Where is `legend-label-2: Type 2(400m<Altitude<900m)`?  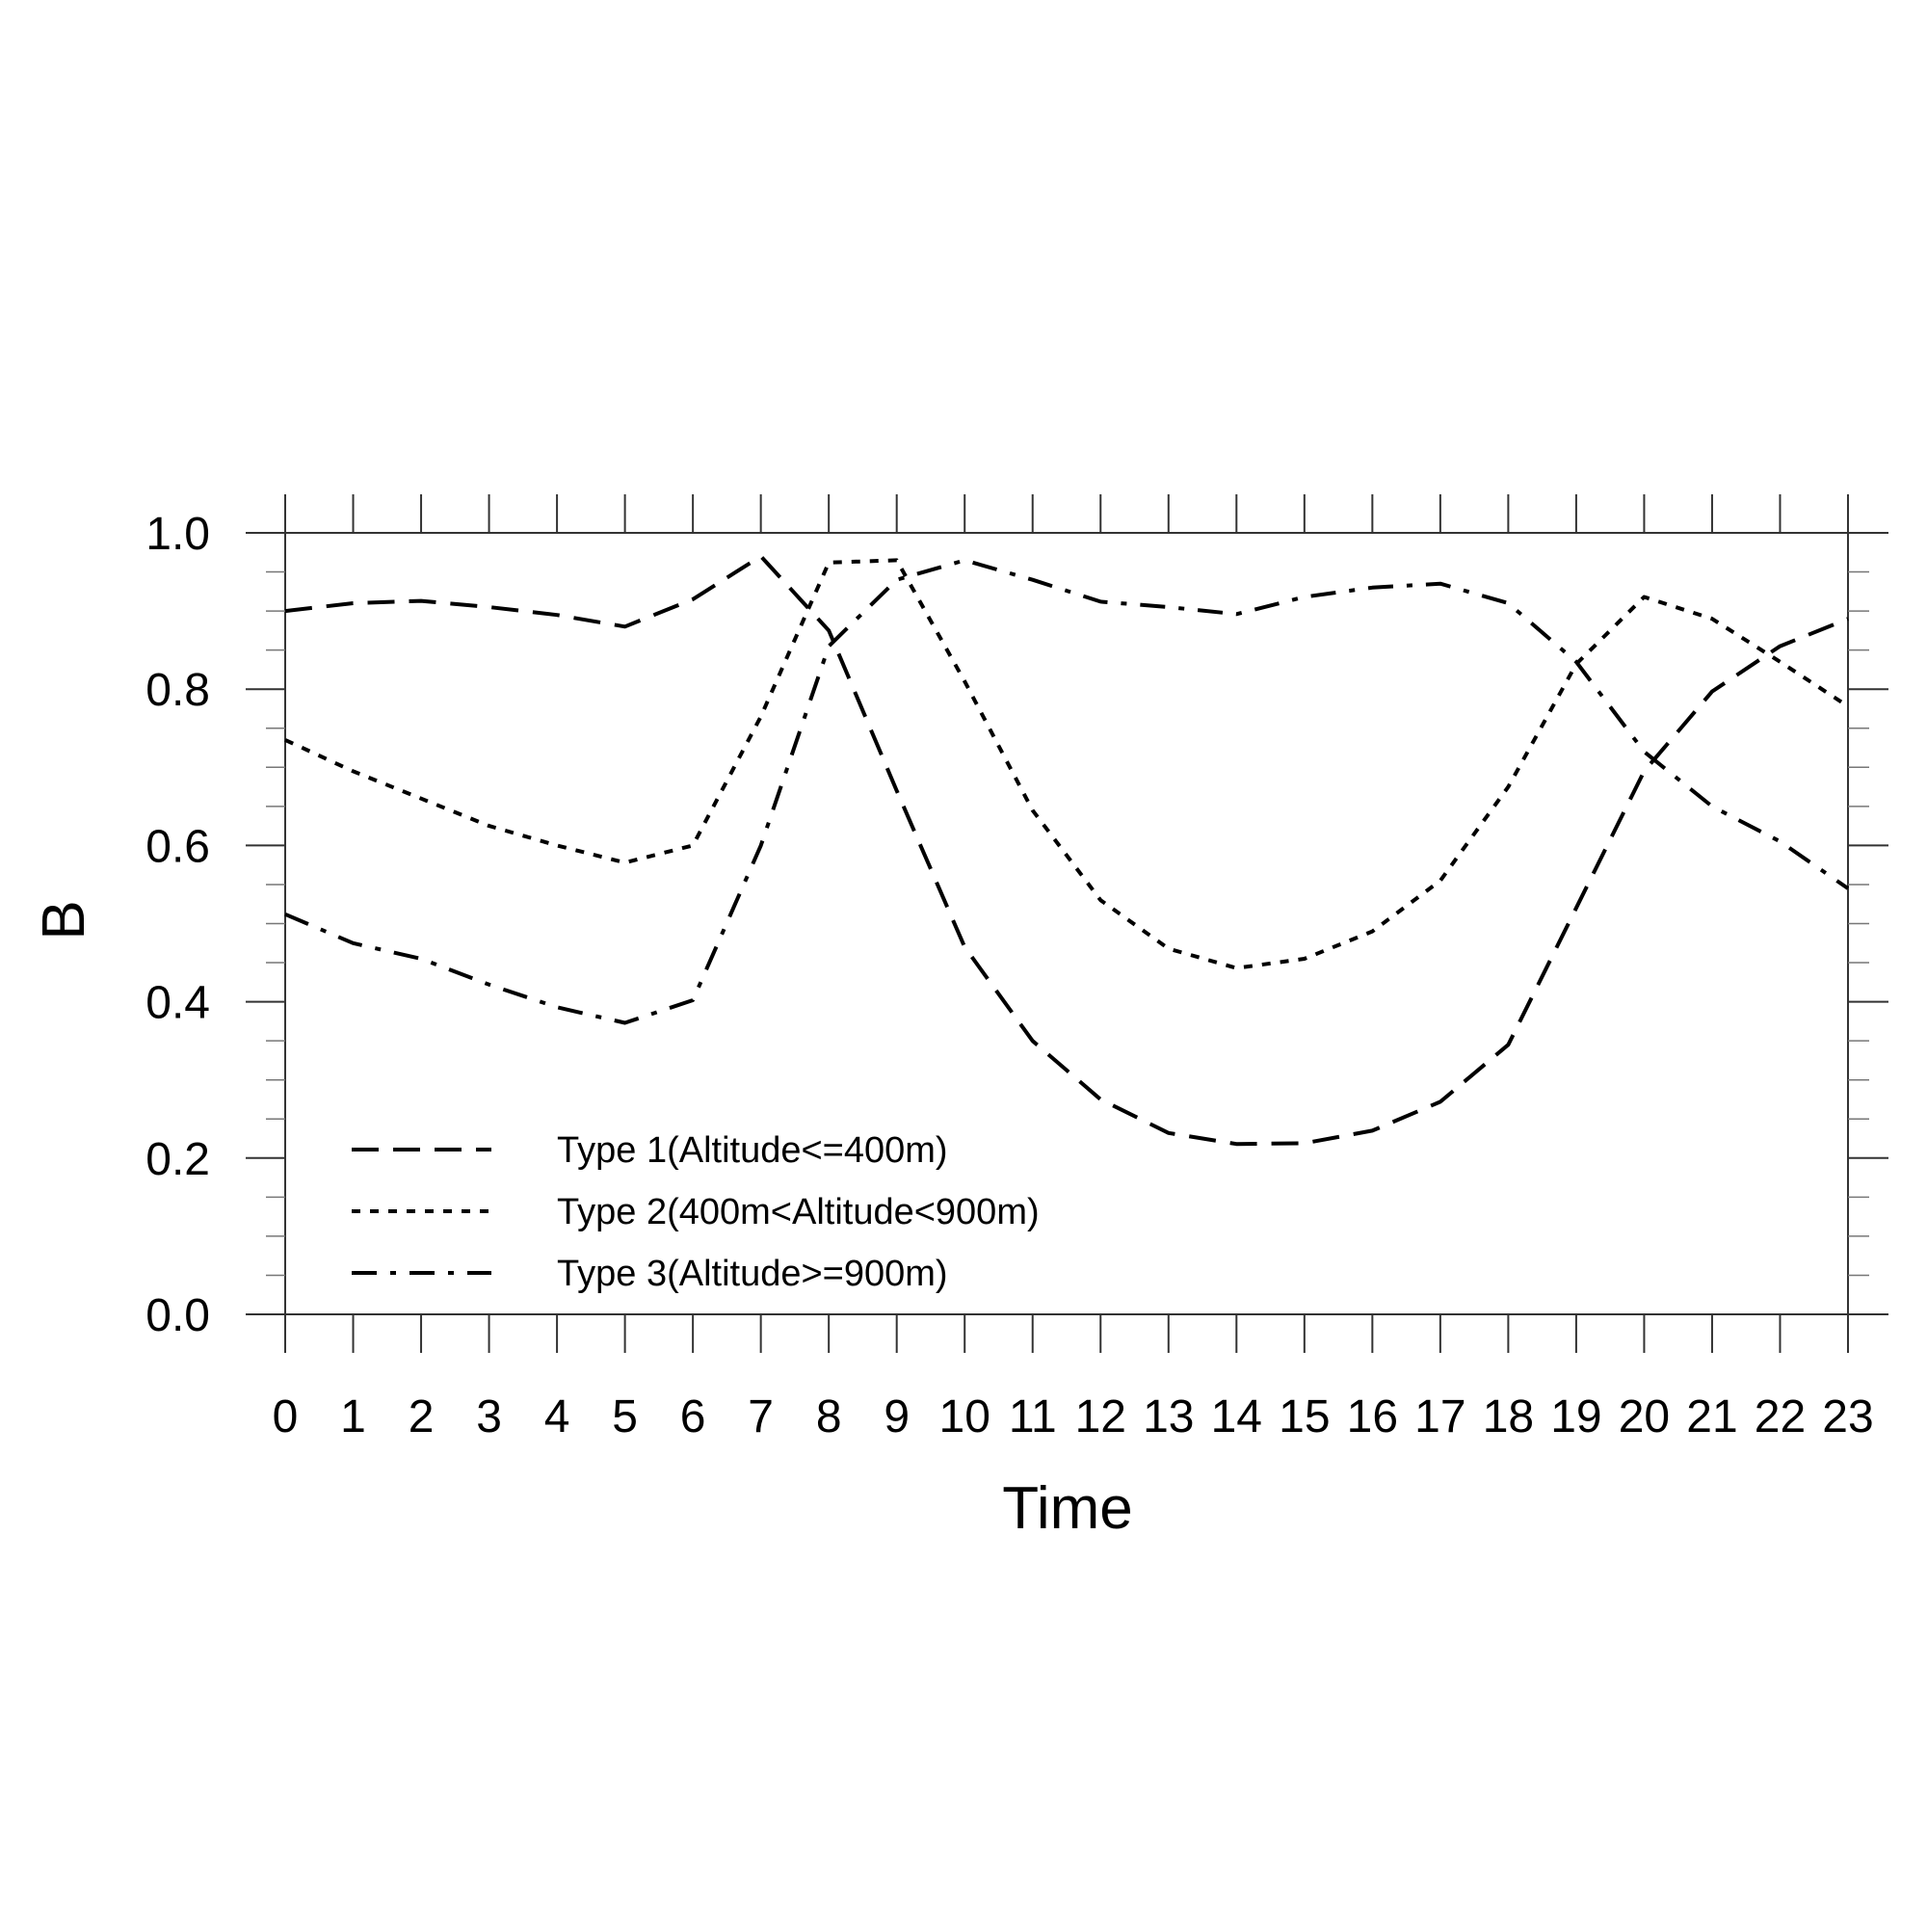 legend-label-2: Type 2(400m<Altitude<900m) is located at coordinates (799, 1212).